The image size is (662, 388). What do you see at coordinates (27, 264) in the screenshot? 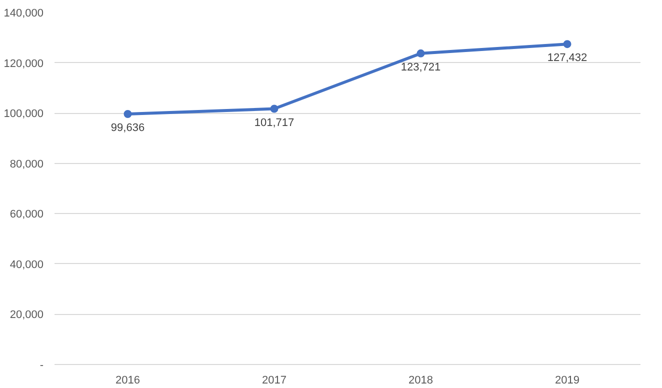
I see `y-tick-label: 40,000` at bounding box center [27, 264].